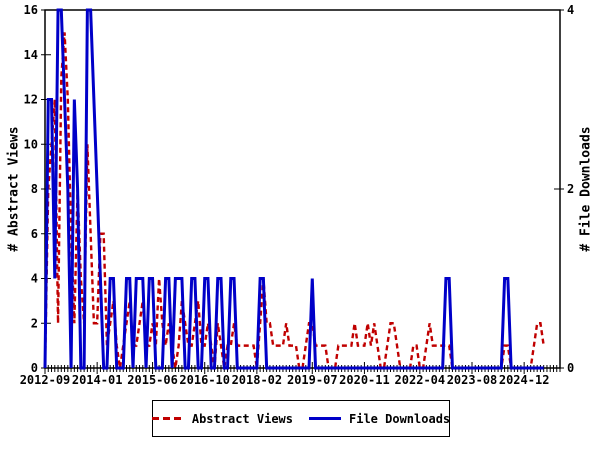 The width and height of the screenshot is (600, 454). Describe the element at coordinates (204, 380) in the screenshot. I see `x-tick-label: 2016-10` at that location.